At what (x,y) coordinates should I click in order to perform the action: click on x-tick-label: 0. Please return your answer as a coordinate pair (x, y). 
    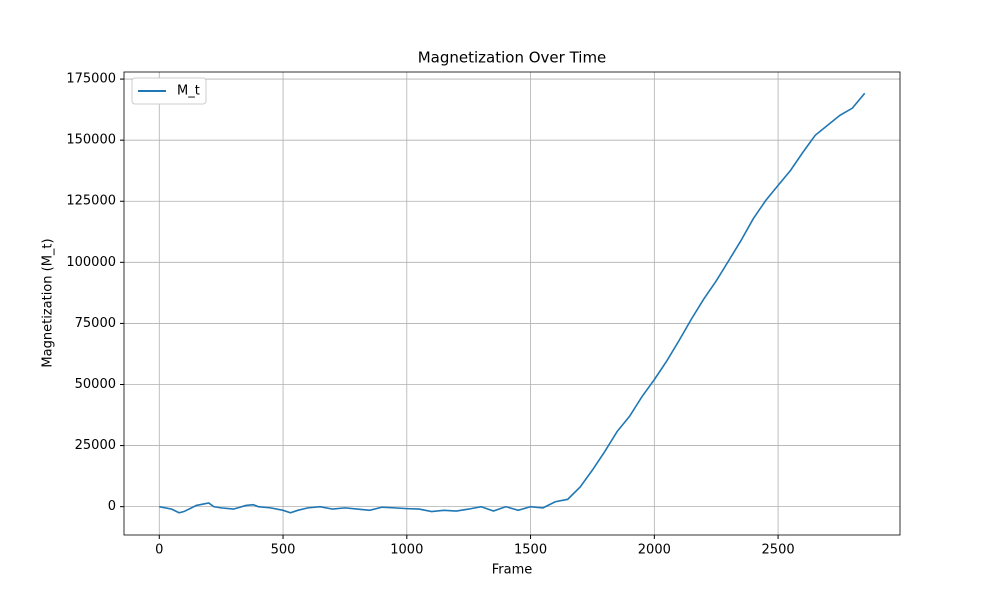
    Looking at the image, I should click on (159, 550).